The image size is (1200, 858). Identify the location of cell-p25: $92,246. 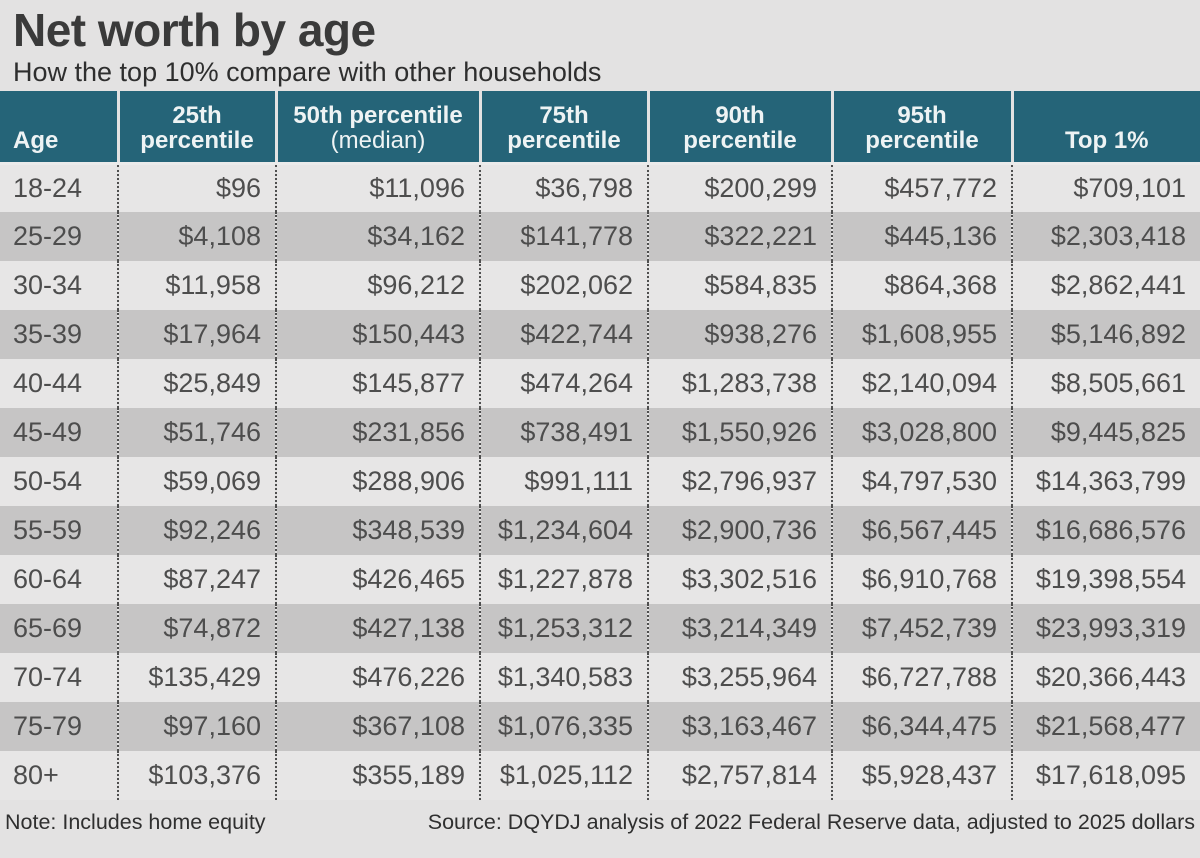
(196, 530).